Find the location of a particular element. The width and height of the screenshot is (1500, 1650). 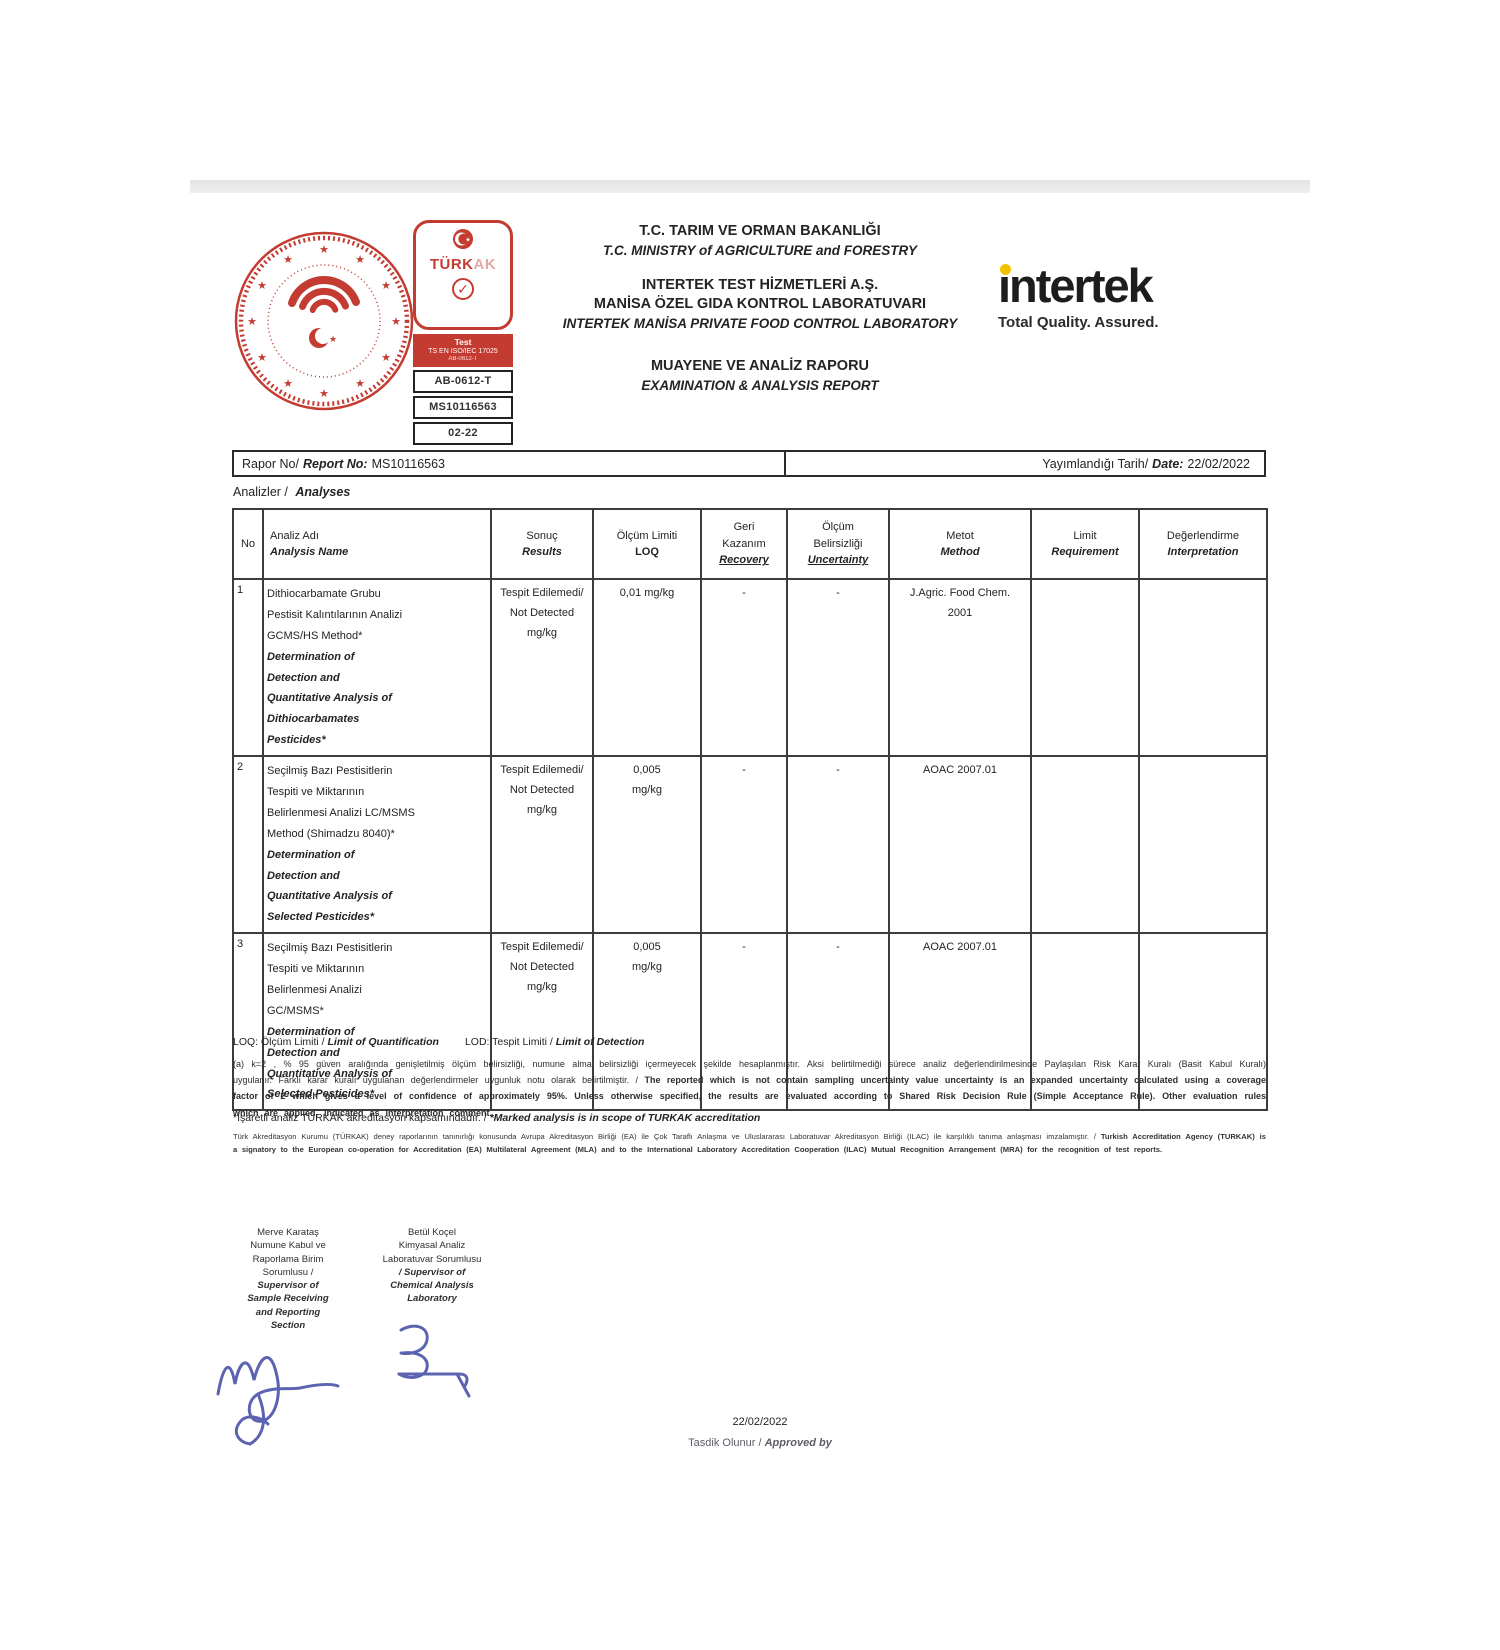

turkak-report-no: MS10116563 is located at coordinates (463, 407).